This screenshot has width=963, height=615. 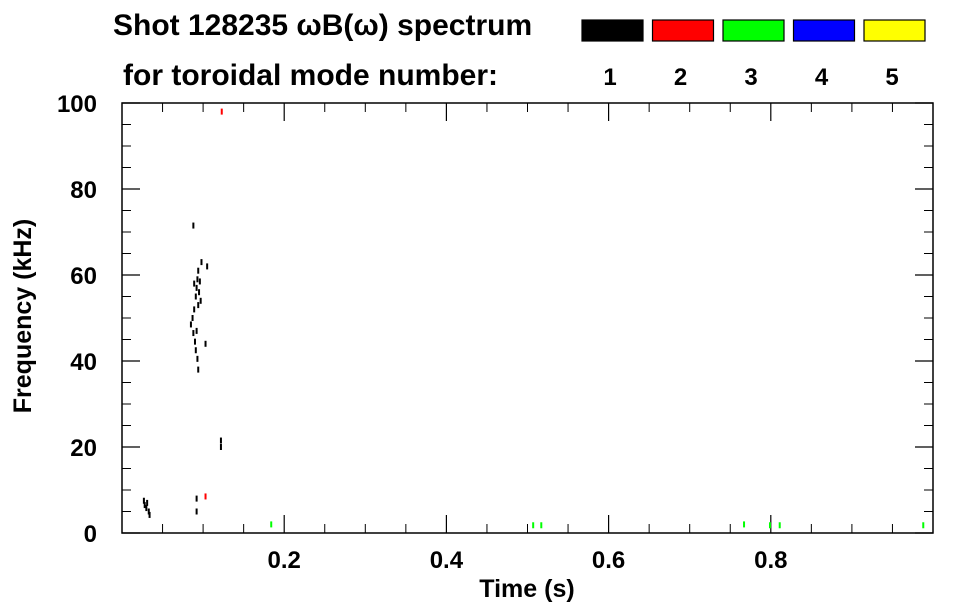 What do you see at coordinates (680, 77) in the screenshot?
I see `legend-label: 2` at bounding box center [680, 77].